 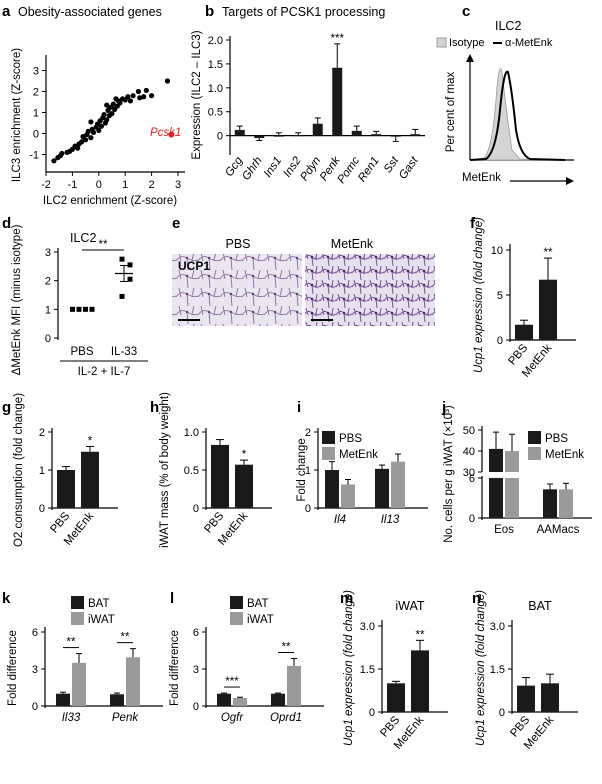 What do you see at coordinates (117, 700) in the screenshot?
I see `k-bar-Penk-BAT` at bounding box center [117, 700].